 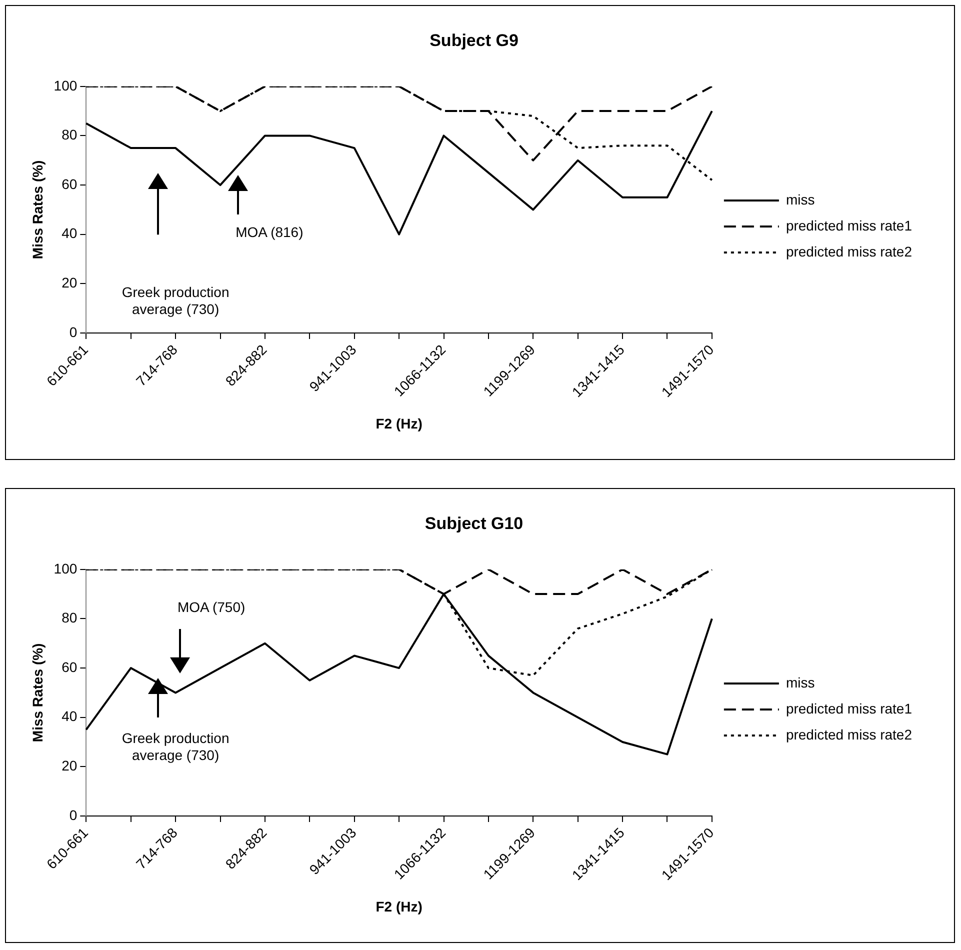 I want to click on annotation: MOA (750), so click(x=211, y=607).